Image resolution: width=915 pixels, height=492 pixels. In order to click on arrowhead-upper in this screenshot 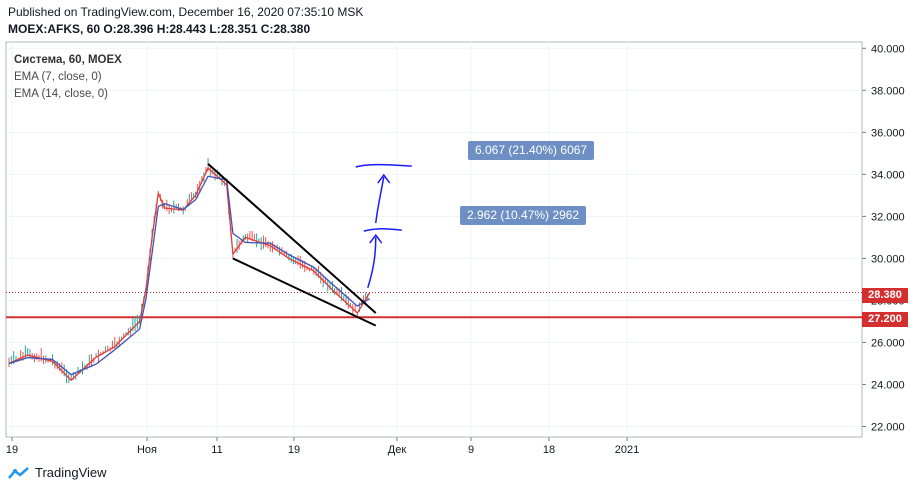, I will do `click(384, 178)`.